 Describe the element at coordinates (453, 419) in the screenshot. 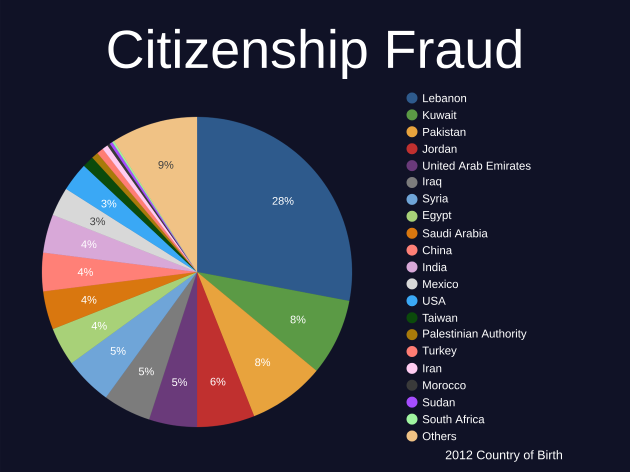

I see `legend-label: South Africa` at that location.